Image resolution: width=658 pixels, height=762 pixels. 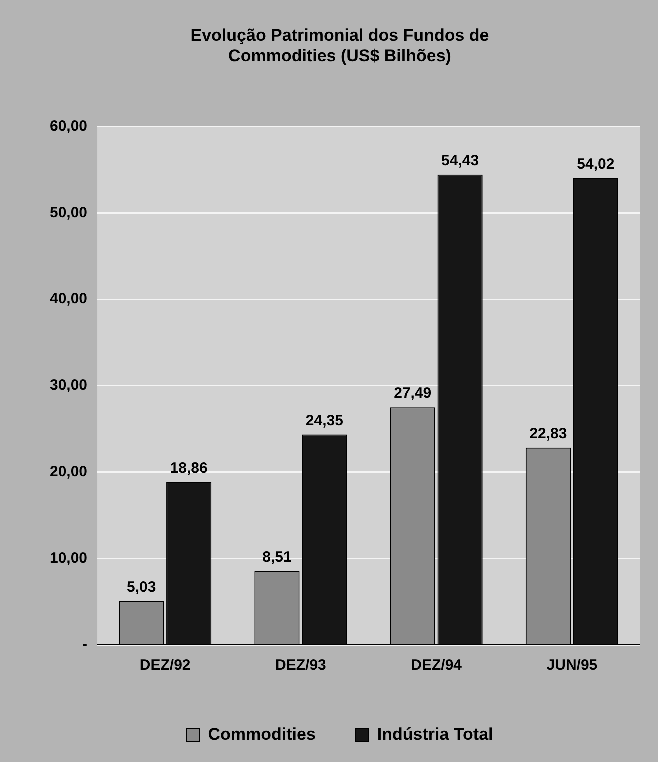 What do you see at coordinates (461, 161) in the screenshot?
I see `data-label: 54,43` at bounding box center [461, 161].